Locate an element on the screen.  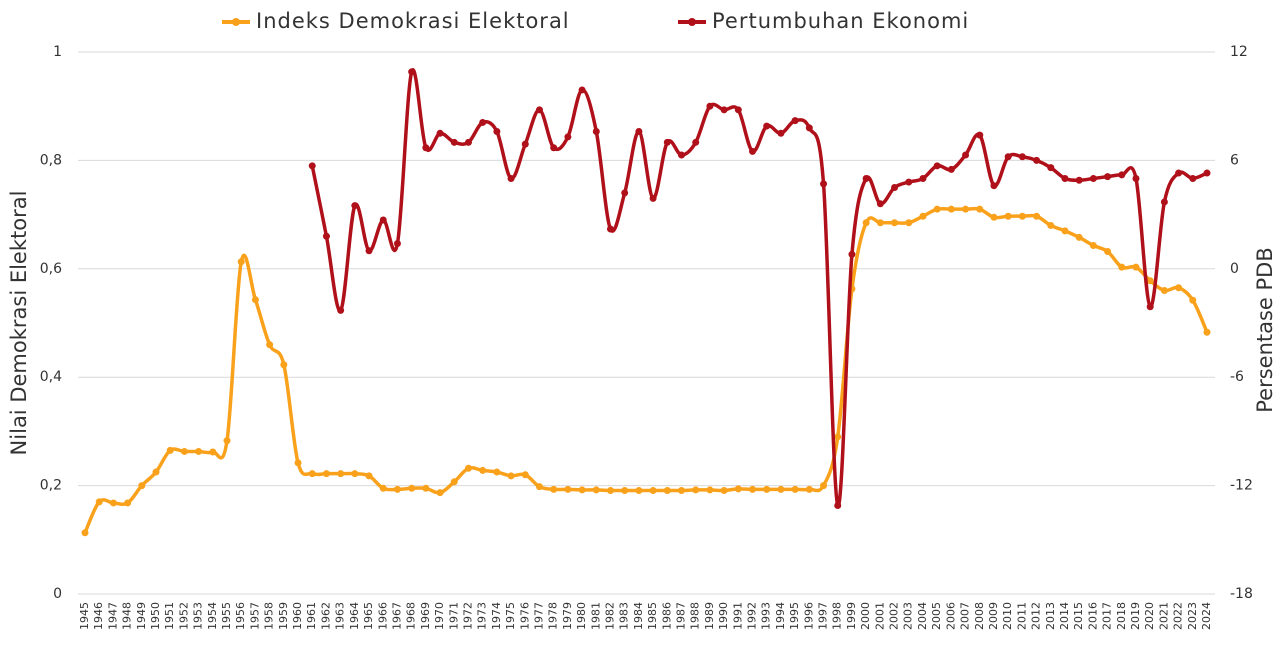
x-tick-label: 1969 is located at coordinates (425, 616).